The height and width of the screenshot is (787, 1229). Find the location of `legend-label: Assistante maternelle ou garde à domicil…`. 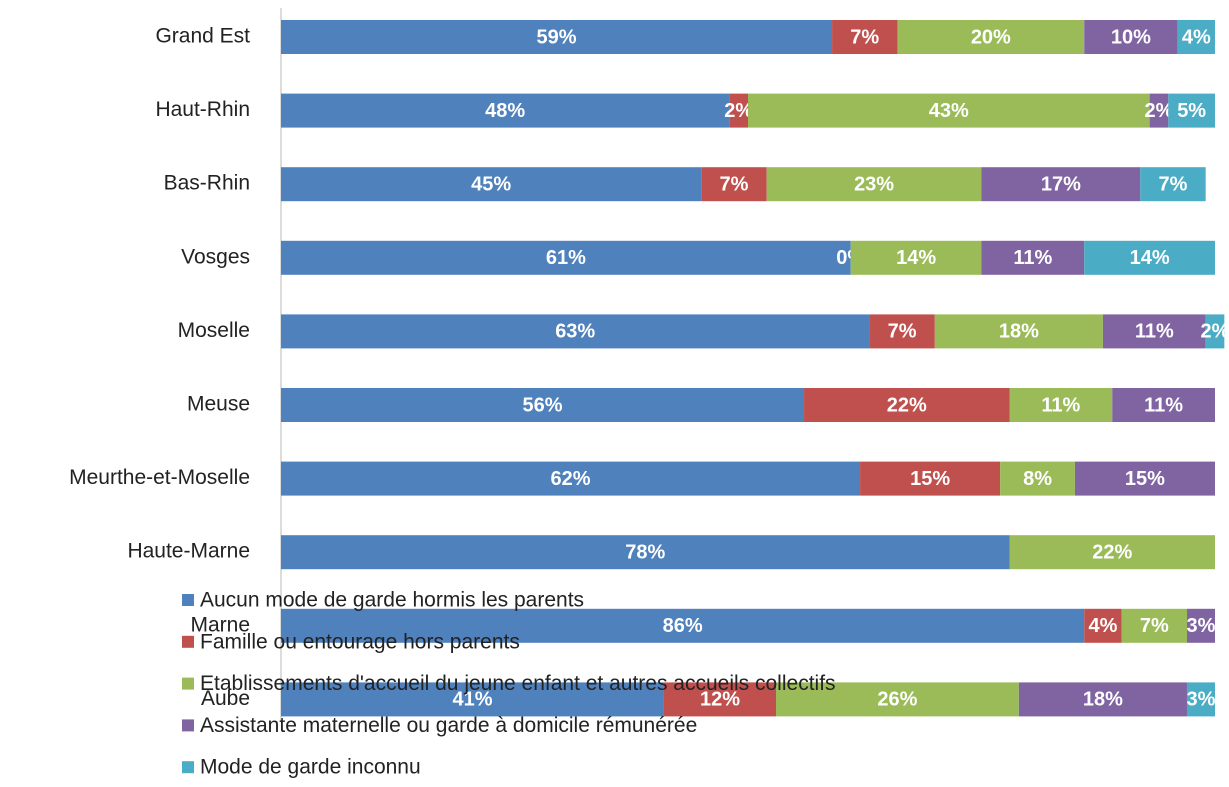

legend-label: Assistante maternelle ou garde à domicil… is located at coordinates (448, 725).